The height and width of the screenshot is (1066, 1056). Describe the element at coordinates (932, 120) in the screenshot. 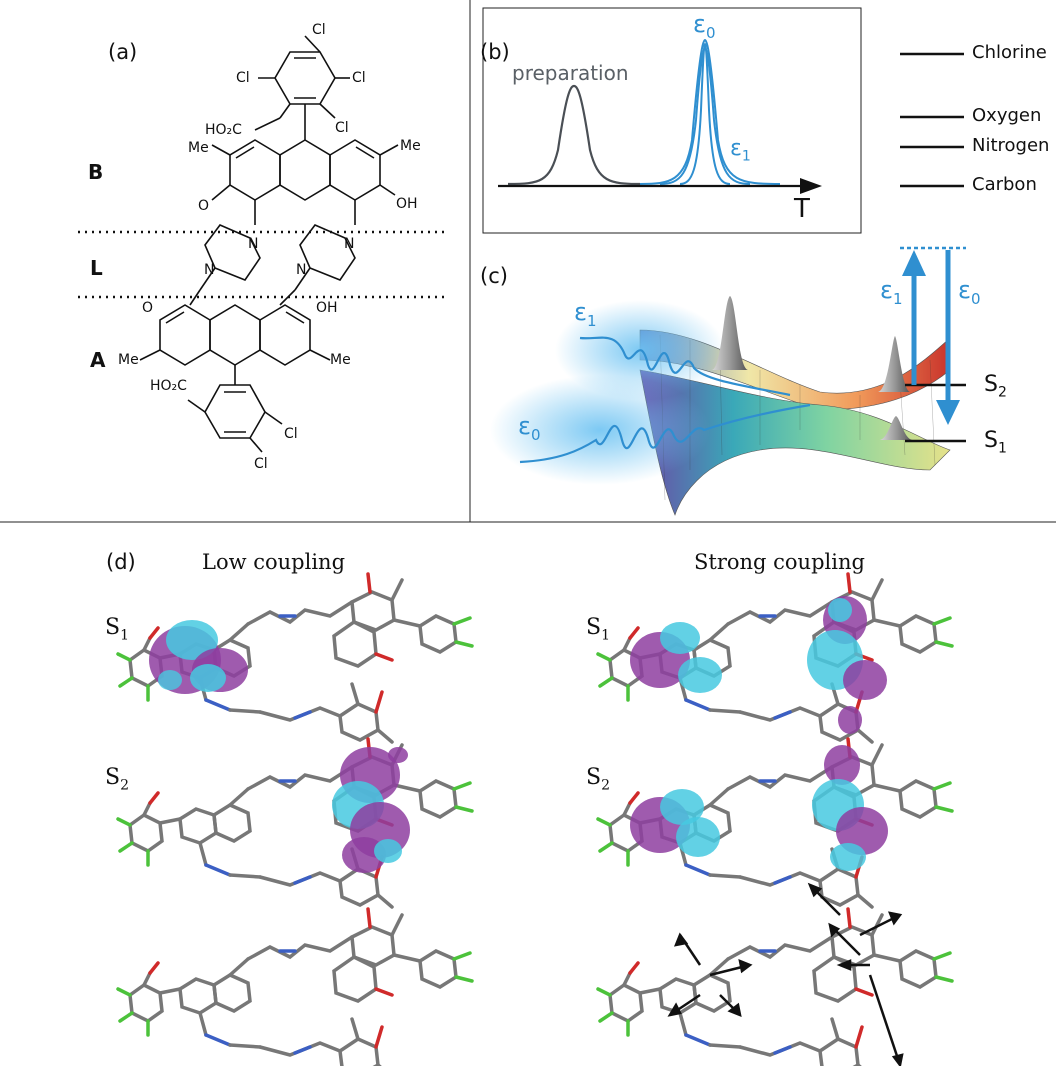

I see `element-legend-lines` at that location.